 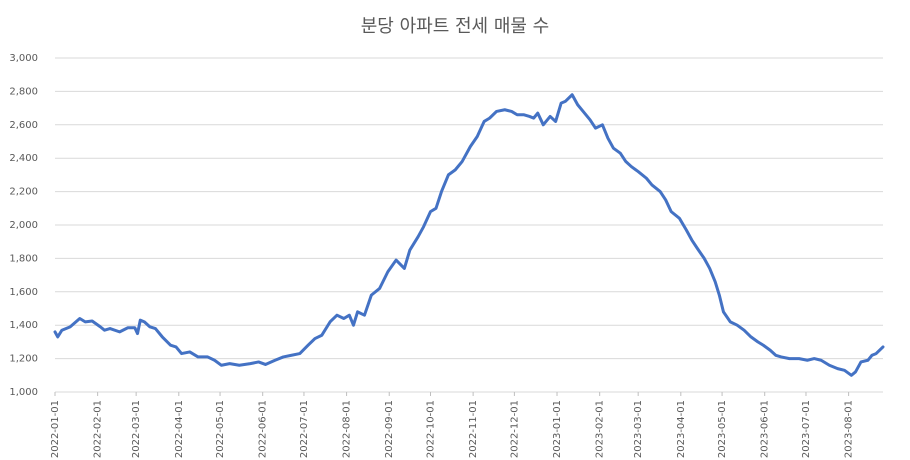 What do you see at coordinates (600, 429) in the screenshot?
I see `x-tick-label: 2023-02-01` at bounding box center [600, 429].